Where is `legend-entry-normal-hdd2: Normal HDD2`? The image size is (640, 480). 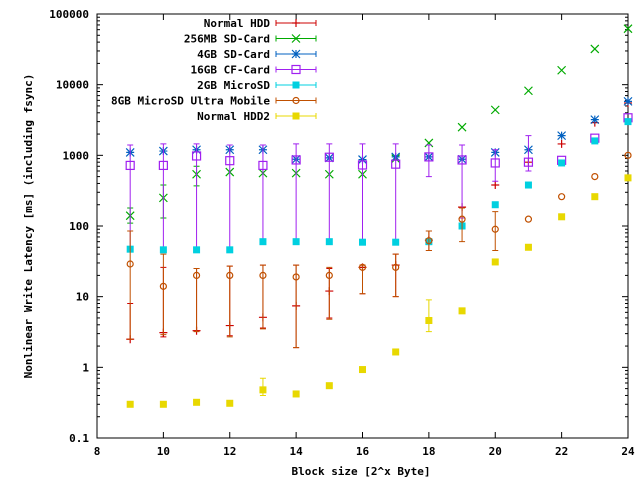 legend-entry-normal-hdd2: Normal HDD2 is located at coordinates (257, 116).